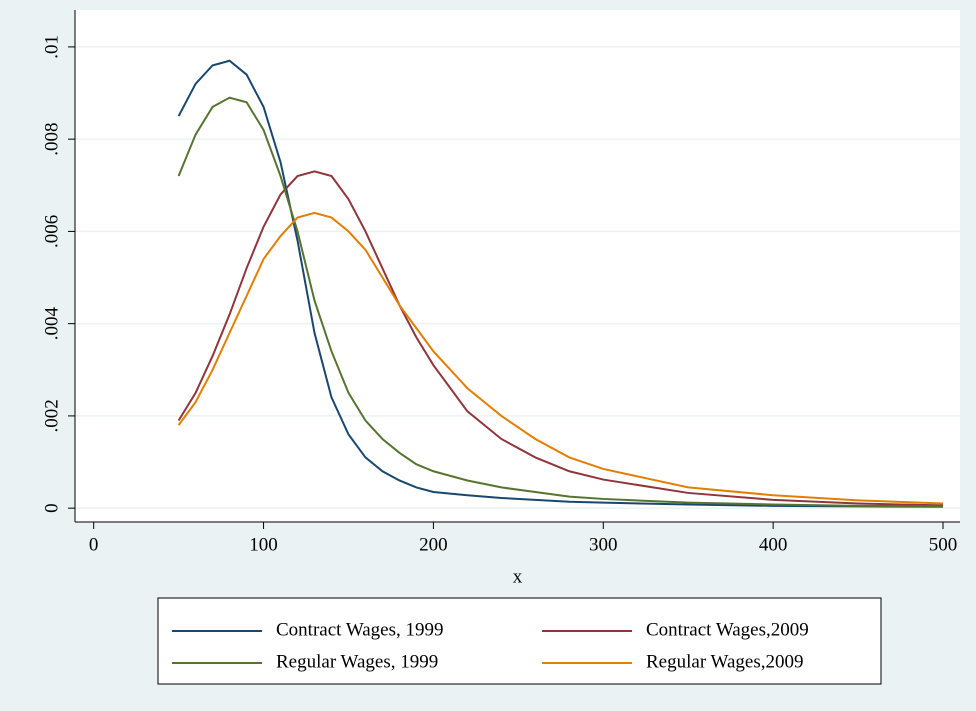 This screenshot has width=976, height=711. I want to click on x-tick-label: 500, so click(943, 544).